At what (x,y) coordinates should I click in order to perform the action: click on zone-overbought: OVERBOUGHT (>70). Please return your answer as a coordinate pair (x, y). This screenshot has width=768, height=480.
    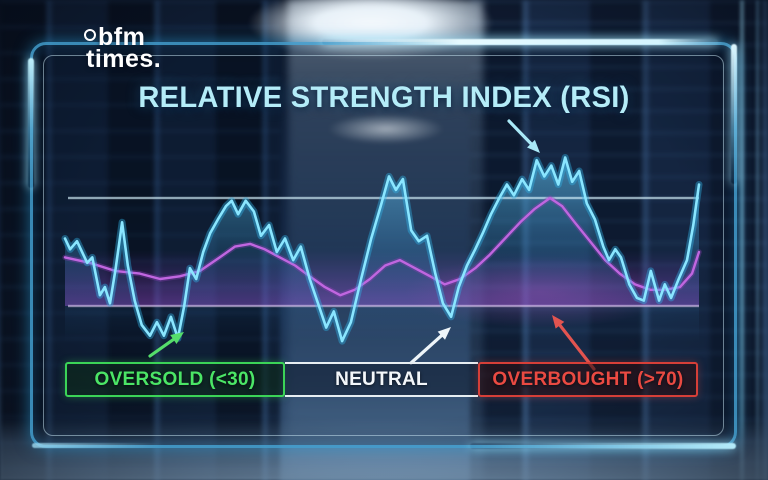
    Looking at the image, I should click on (588, 379).